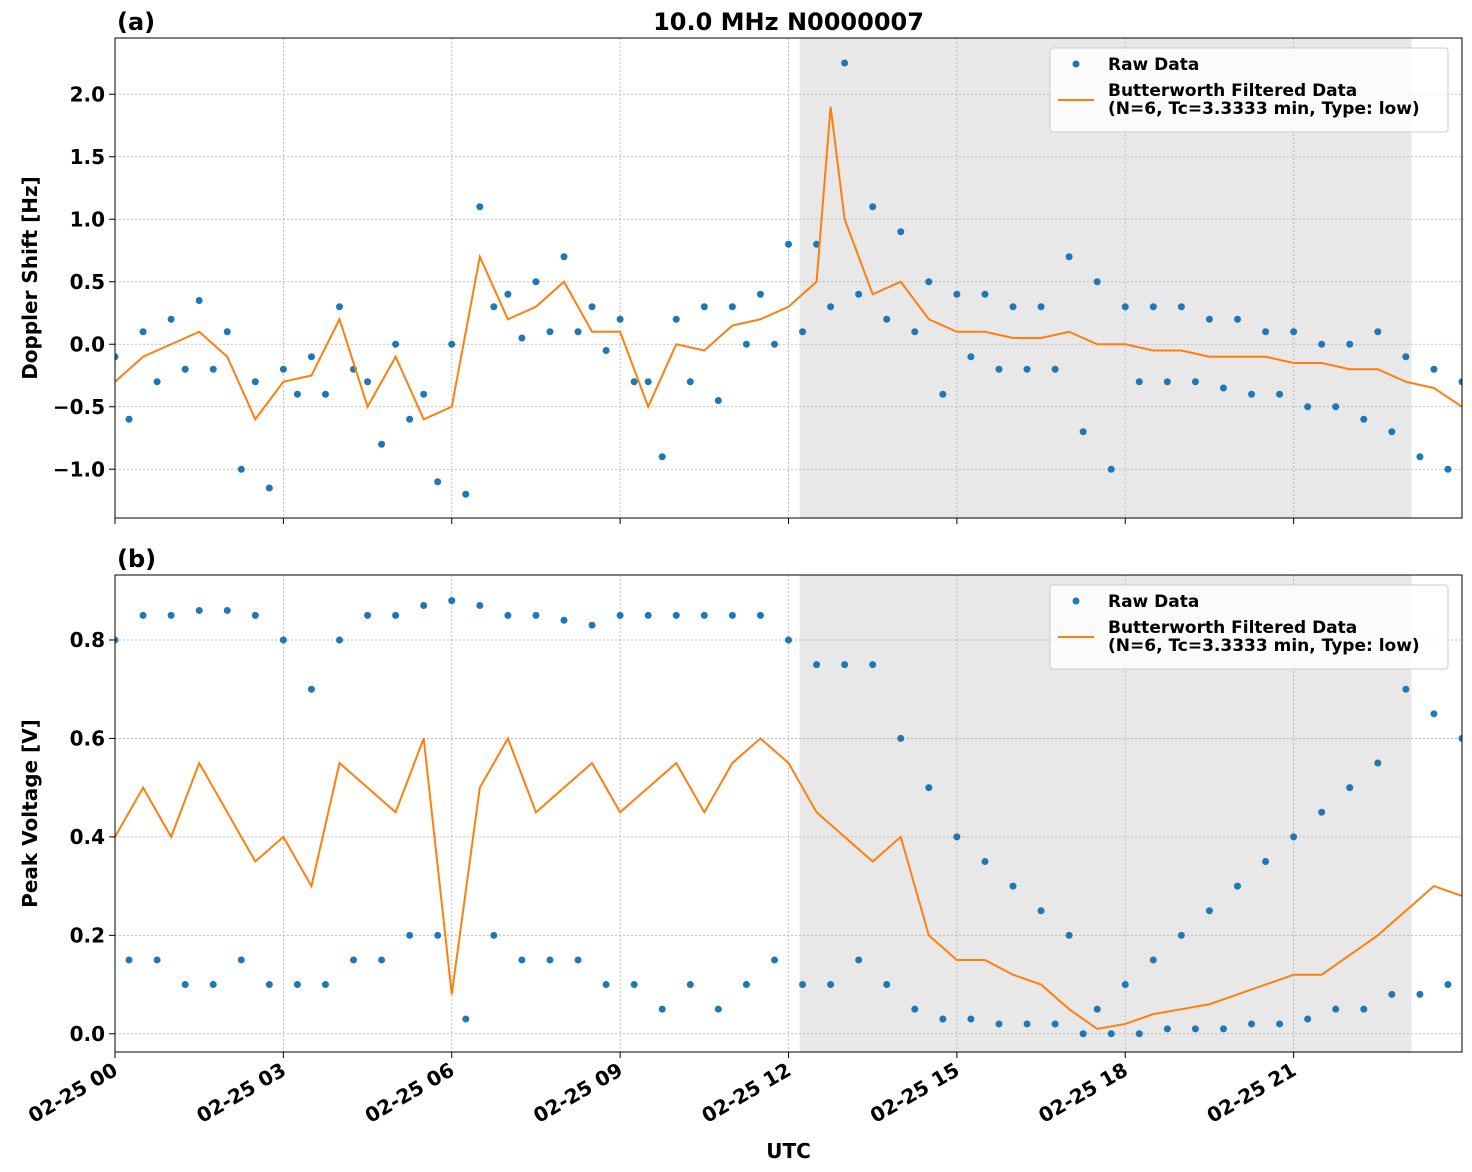 The height and width of the screenshot is (1172, 1472). I want to click on x-axis-label: UTC, so click(788, 1151).